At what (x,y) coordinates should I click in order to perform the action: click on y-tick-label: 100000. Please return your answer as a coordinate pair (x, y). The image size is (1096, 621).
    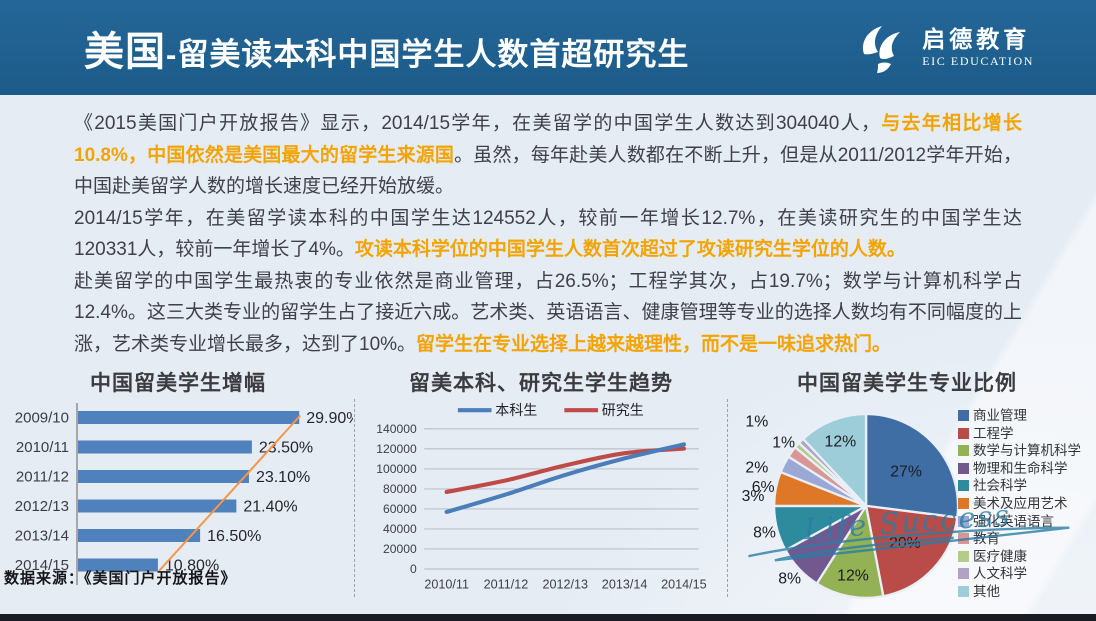
    Looking at the image, I should click on (396, 469).